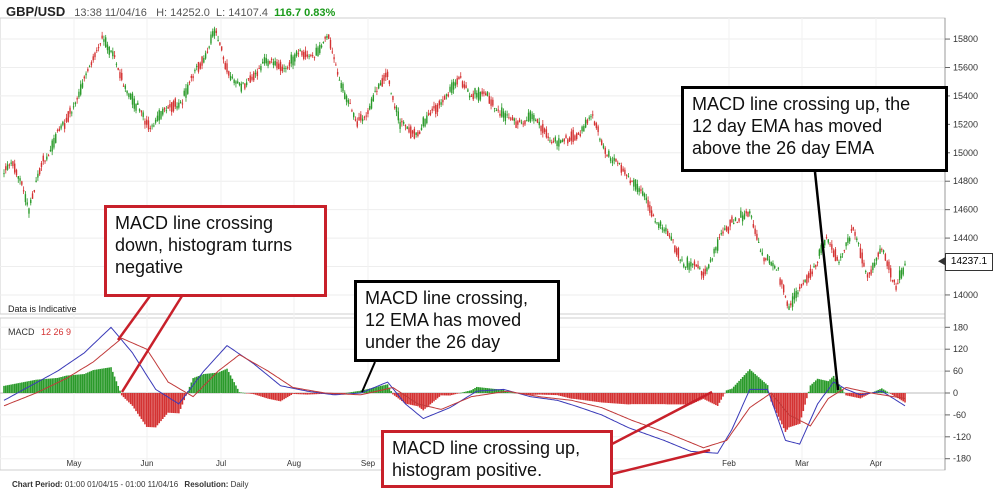 This screenshot has height=494, width=1000. I want to click on symbol-title: GBP/USD, so click(36, 11).